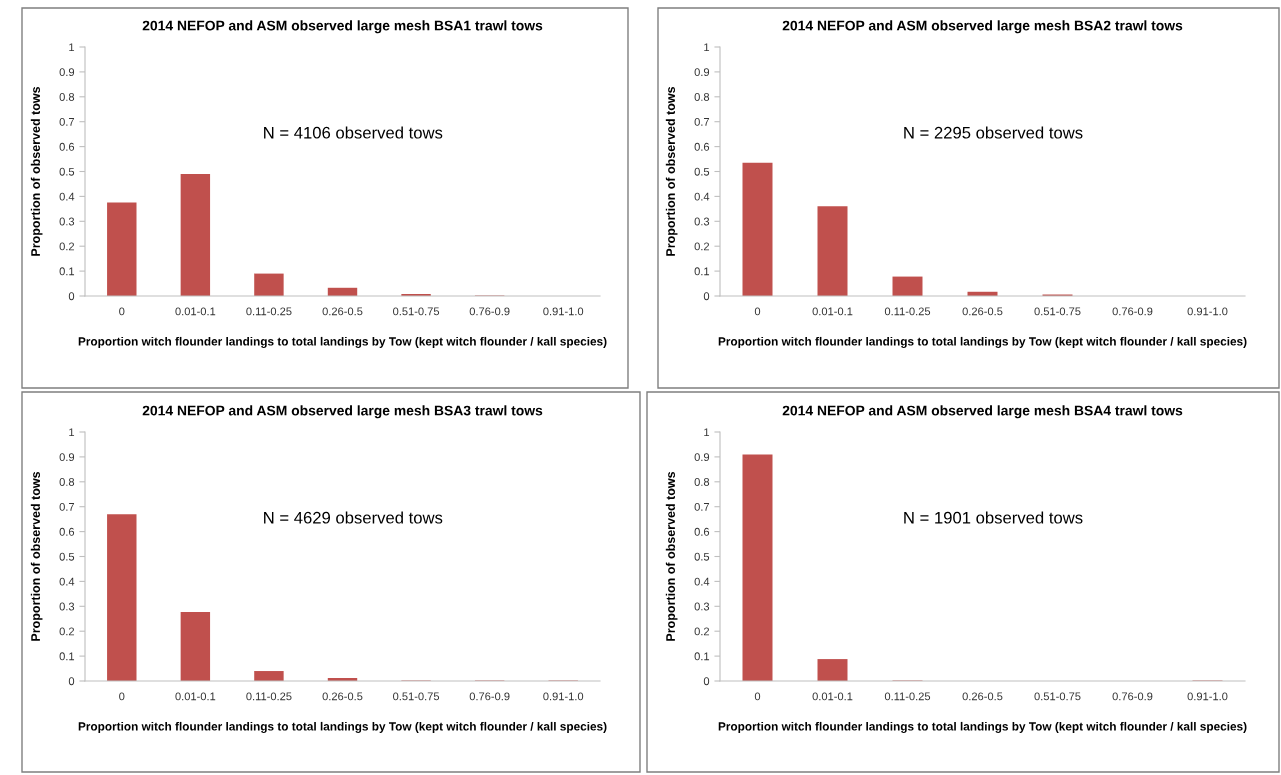  Describe the element at coordinates (342, 27) in the screenshot. I see `chart-title: 2014 NEFOP and ASM observed large mesh BSA1 trawl tows` at that location.